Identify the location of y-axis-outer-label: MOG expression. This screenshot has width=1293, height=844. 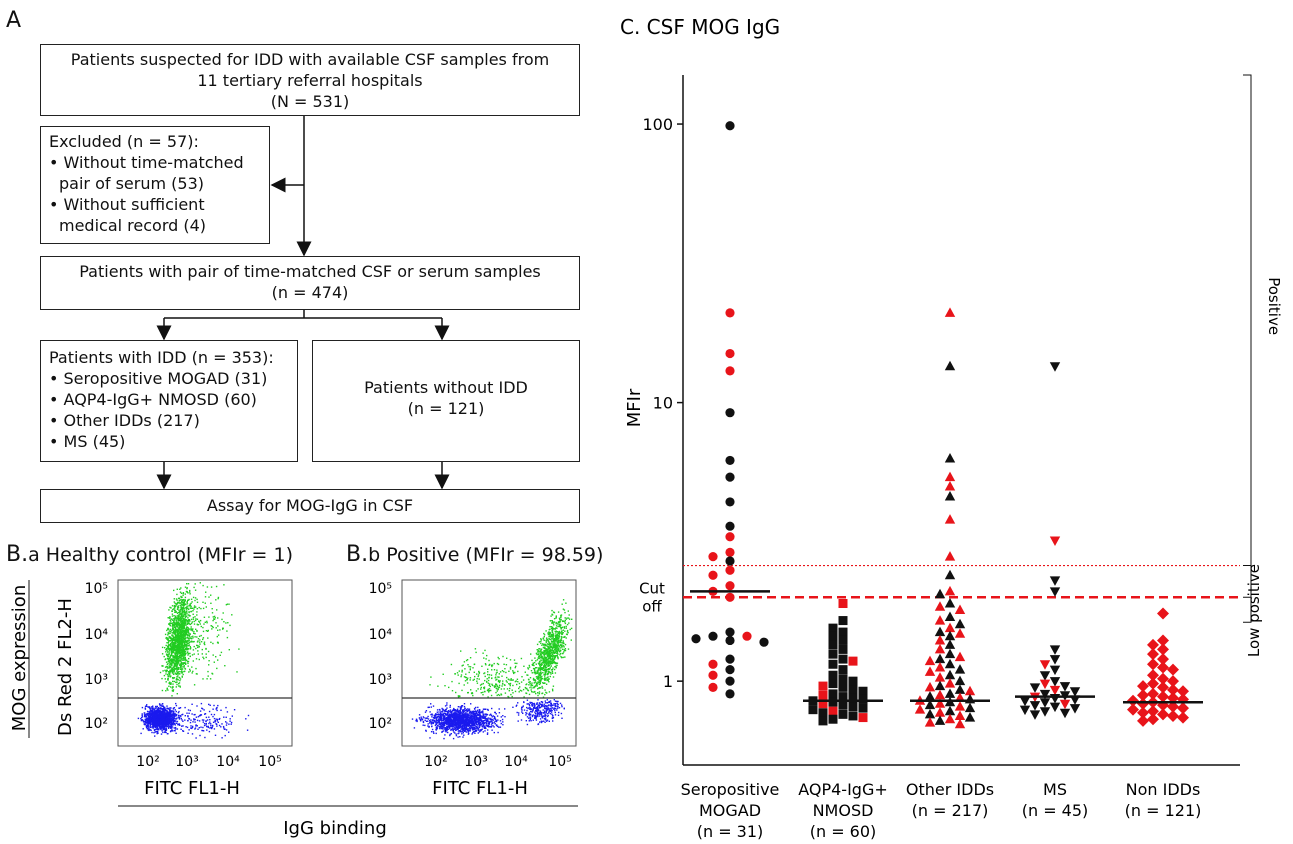
(19, 658).